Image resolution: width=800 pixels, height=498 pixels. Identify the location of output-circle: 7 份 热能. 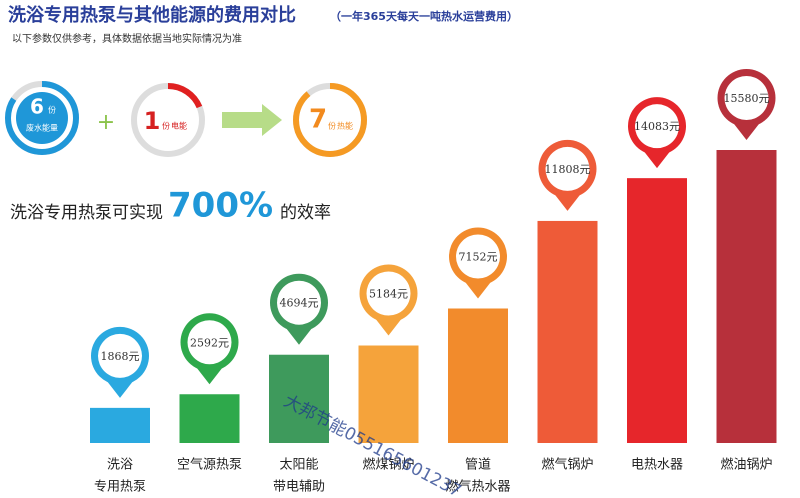
(330, 120).